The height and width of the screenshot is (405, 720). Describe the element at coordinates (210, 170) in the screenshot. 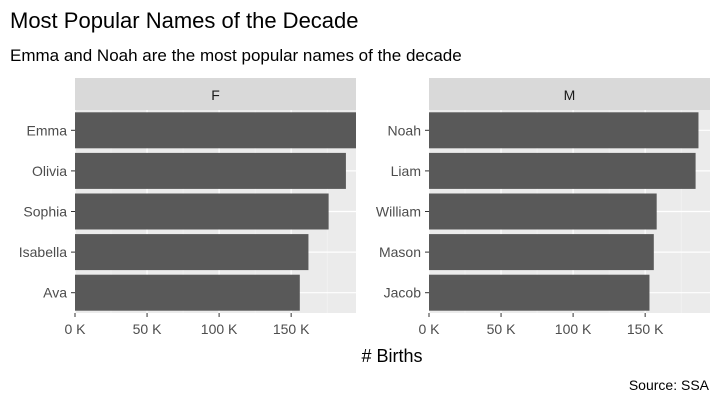

I see `bar-olivia` at that location.